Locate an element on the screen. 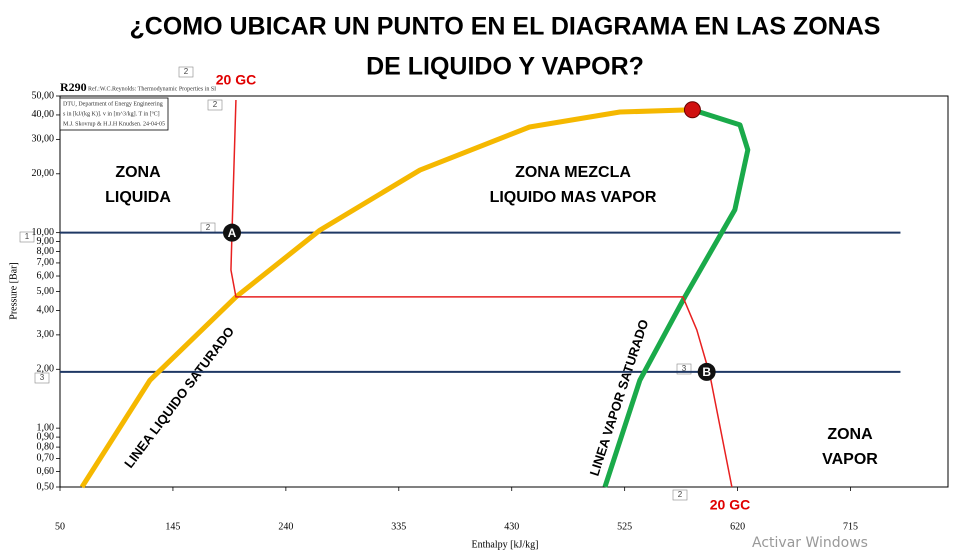  state-point-label: B is located at coordinates (706, 372).